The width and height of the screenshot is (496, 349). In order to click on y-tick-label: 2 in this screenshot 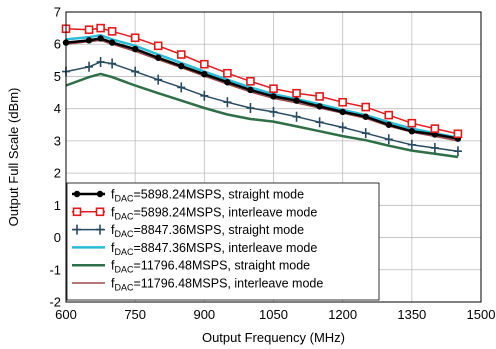, I will do `click(57, 173)`.